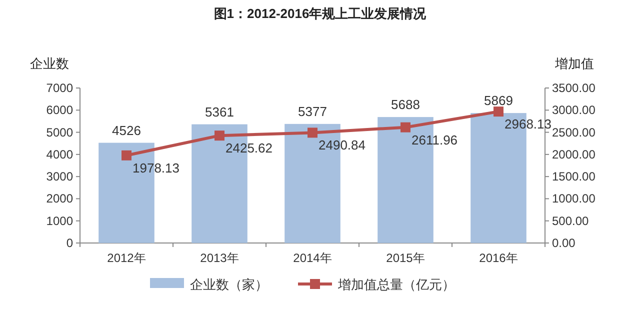 The width and height of the screenshot is (640, 323). What do you see at coordinates (219, 258) in the screenshot?
I see `x-tick-label: 2013年` at bounding box center [219, 258].